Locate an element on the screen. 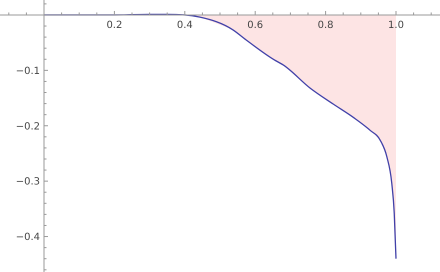 Image resolution: width=440 pixels, height=272 pixels. y-tick-label: −0.3 is located at coordinates (28, 182).